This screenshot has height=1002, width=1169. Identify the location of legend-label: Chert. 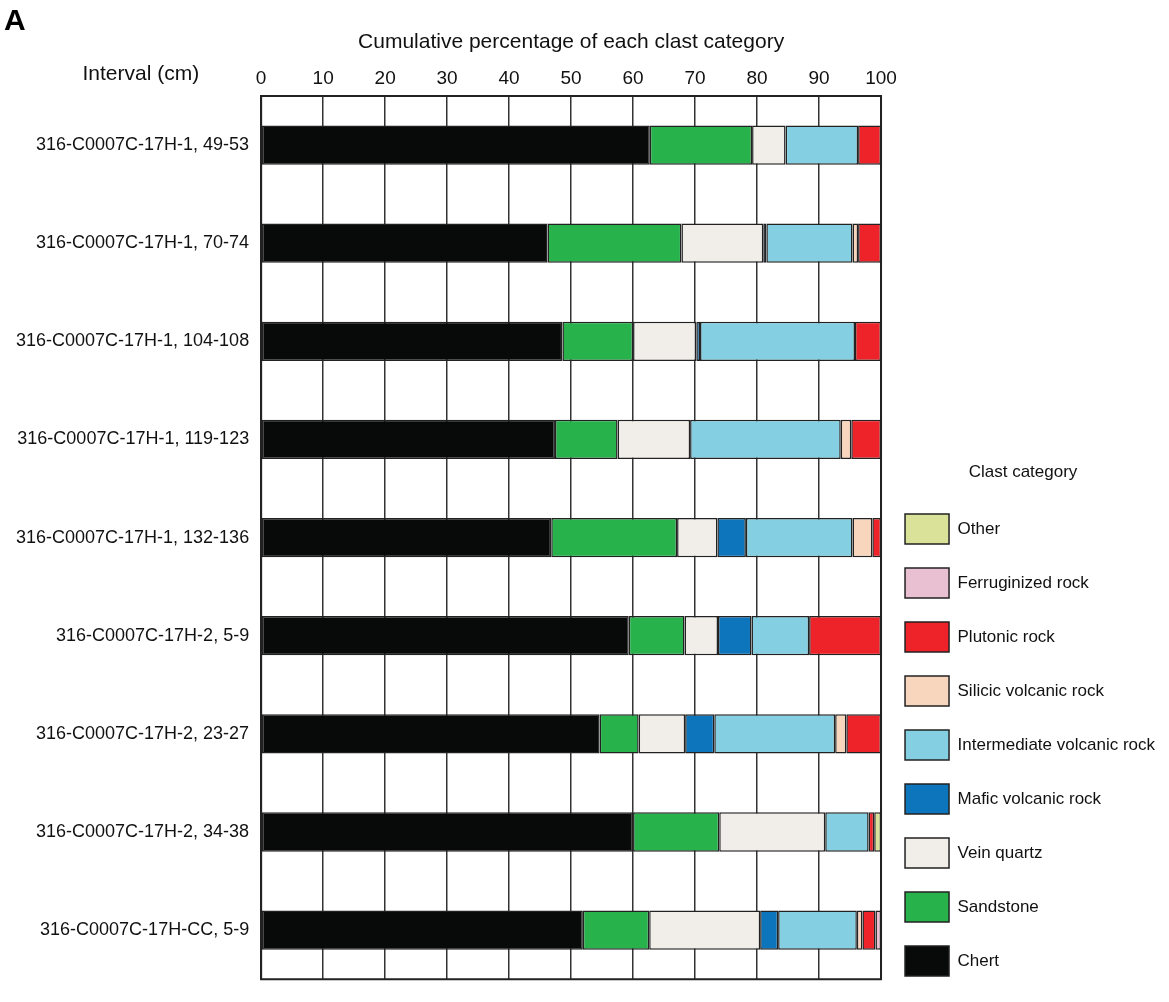
(978, 960).